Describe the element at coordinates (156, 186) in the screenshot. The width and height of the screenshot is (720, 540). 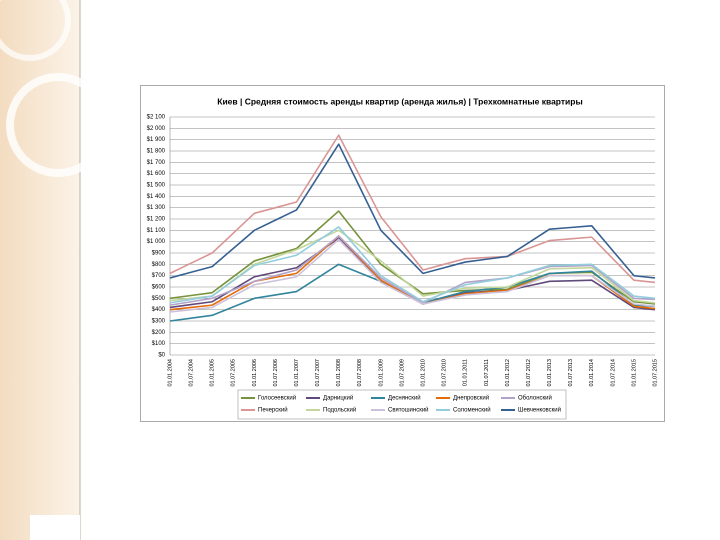
I see `y-tick-label: $1 500` at that location.